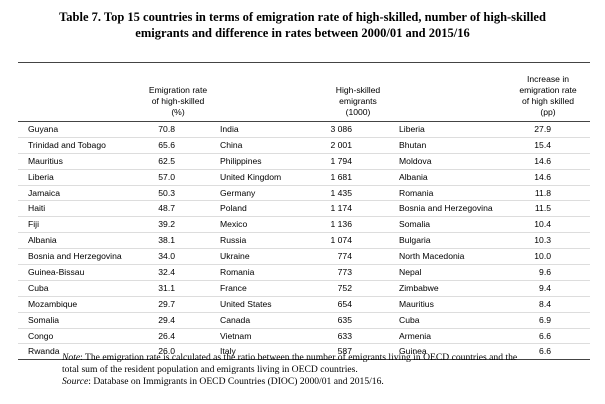 The width and height of the screenshot is (605, 404). Describe the element at coordinates (166, 160) in the screenshot. I see `value-cell: 62.5` at that location.